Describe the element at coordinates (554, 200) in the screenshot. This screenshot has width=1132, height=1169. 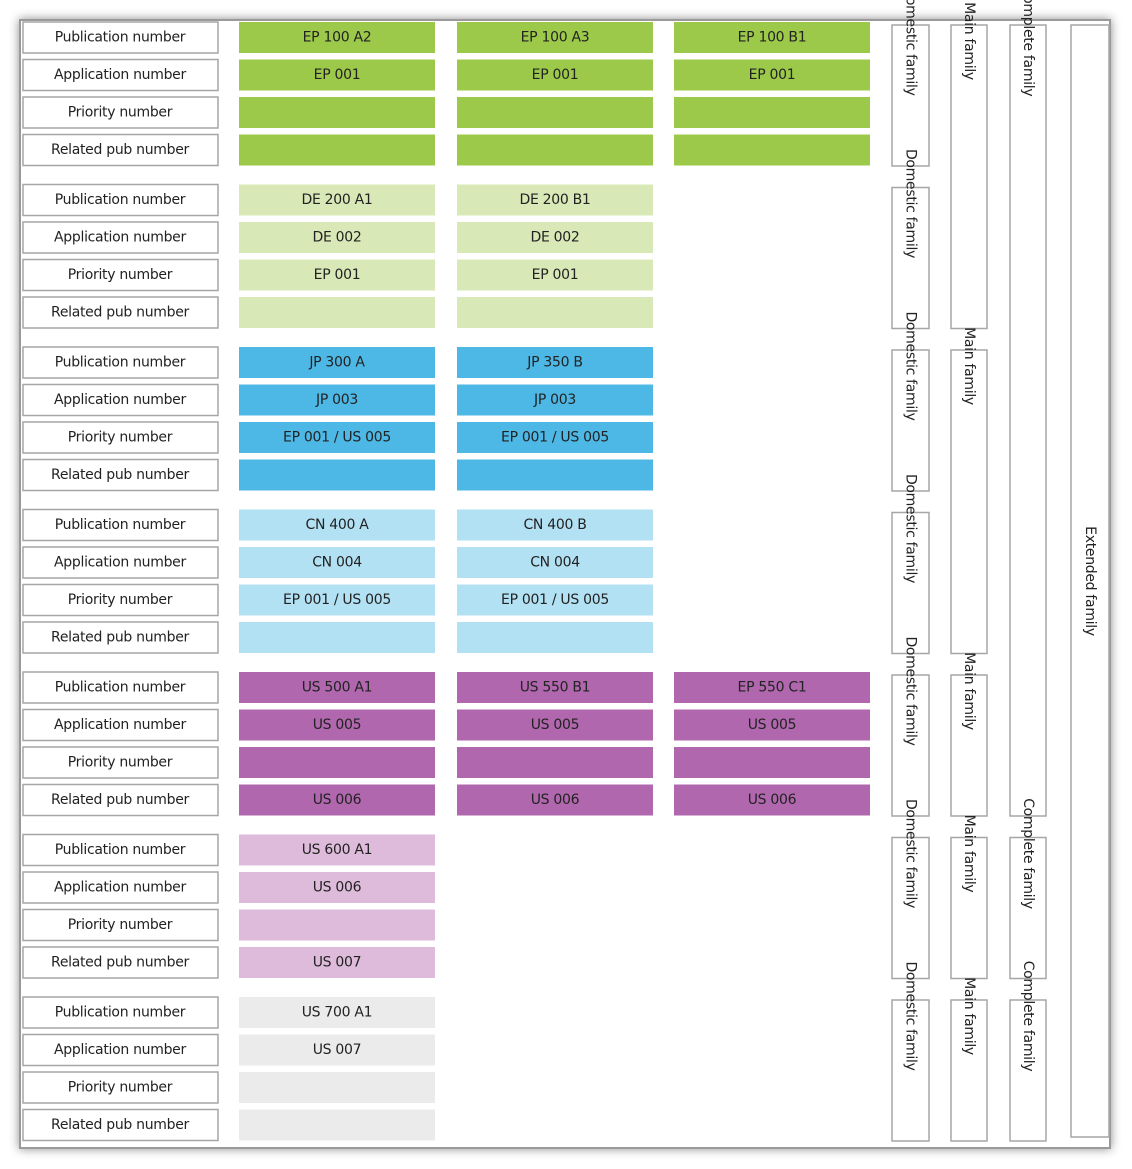
I see `cell-text: DE 200 B1` at that location.